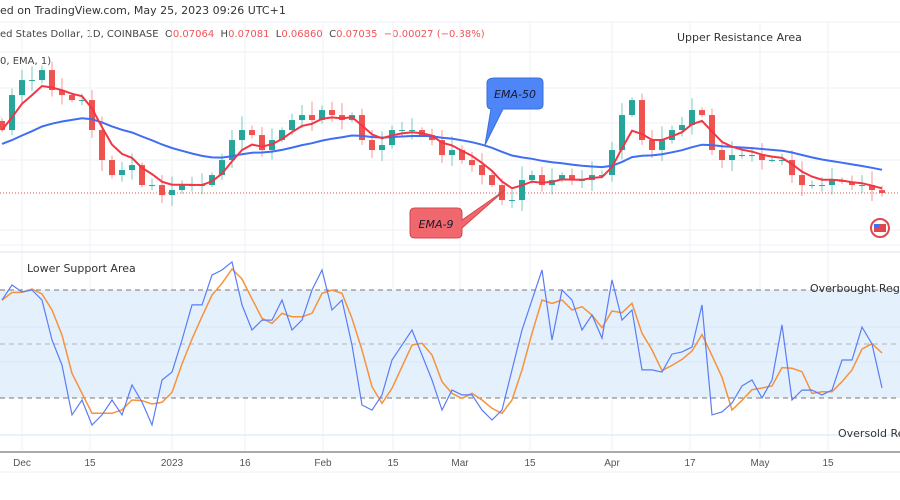 The image size is (900, 500). Describe the element at coordinates (333, 34) in the screenshot. I see `close-label: C` at that location.